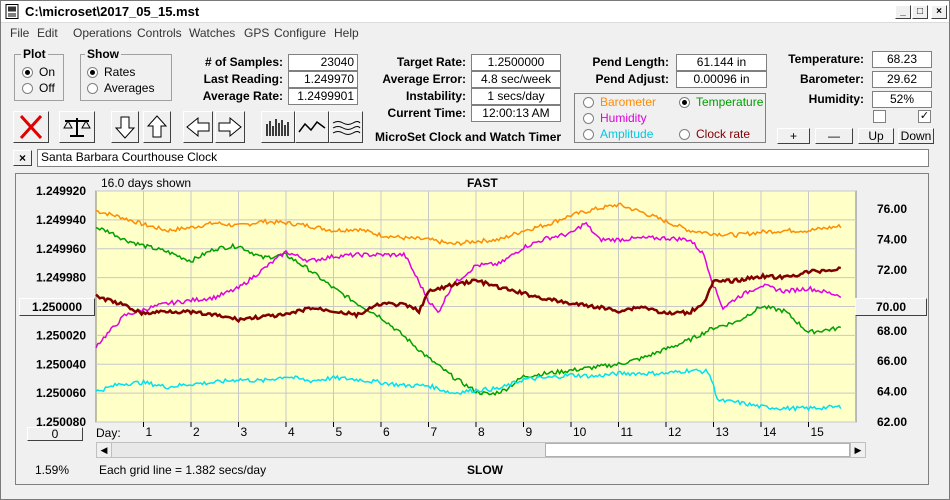  What do you see at coordinates (323, 79) in the screenshot?
I see `last-reading-field: 1.249970` at bounding box center [323, 79].